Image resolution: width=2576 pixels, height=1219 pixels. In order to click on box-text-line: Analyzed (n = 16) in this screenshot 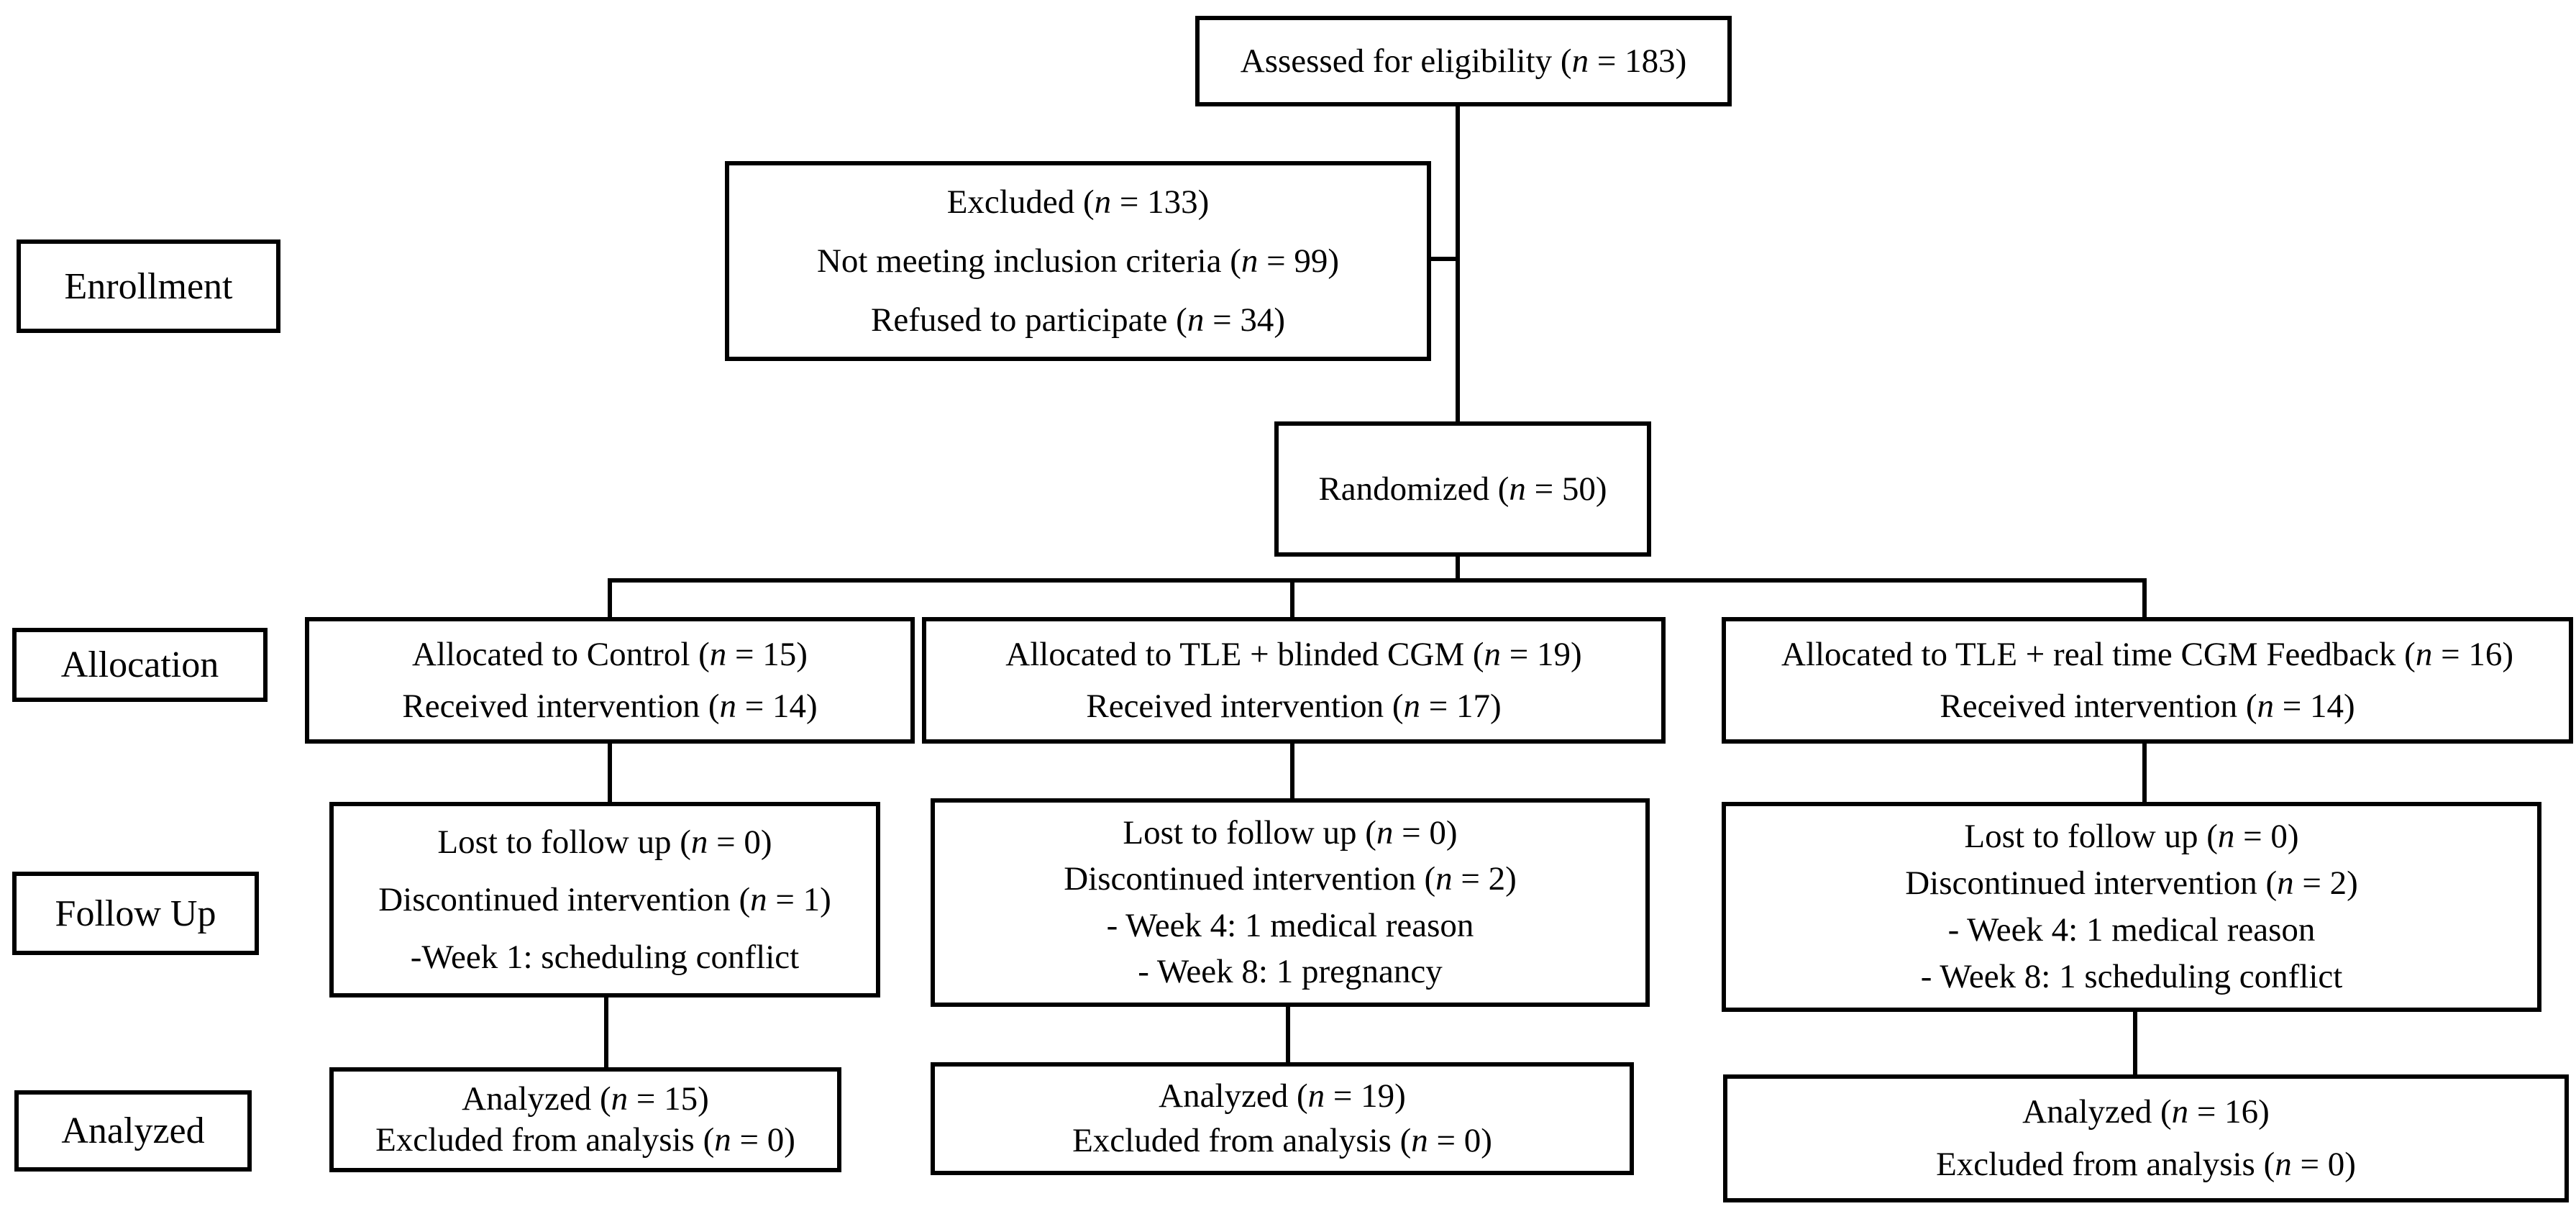, I will do `click(2146, 1112)`.